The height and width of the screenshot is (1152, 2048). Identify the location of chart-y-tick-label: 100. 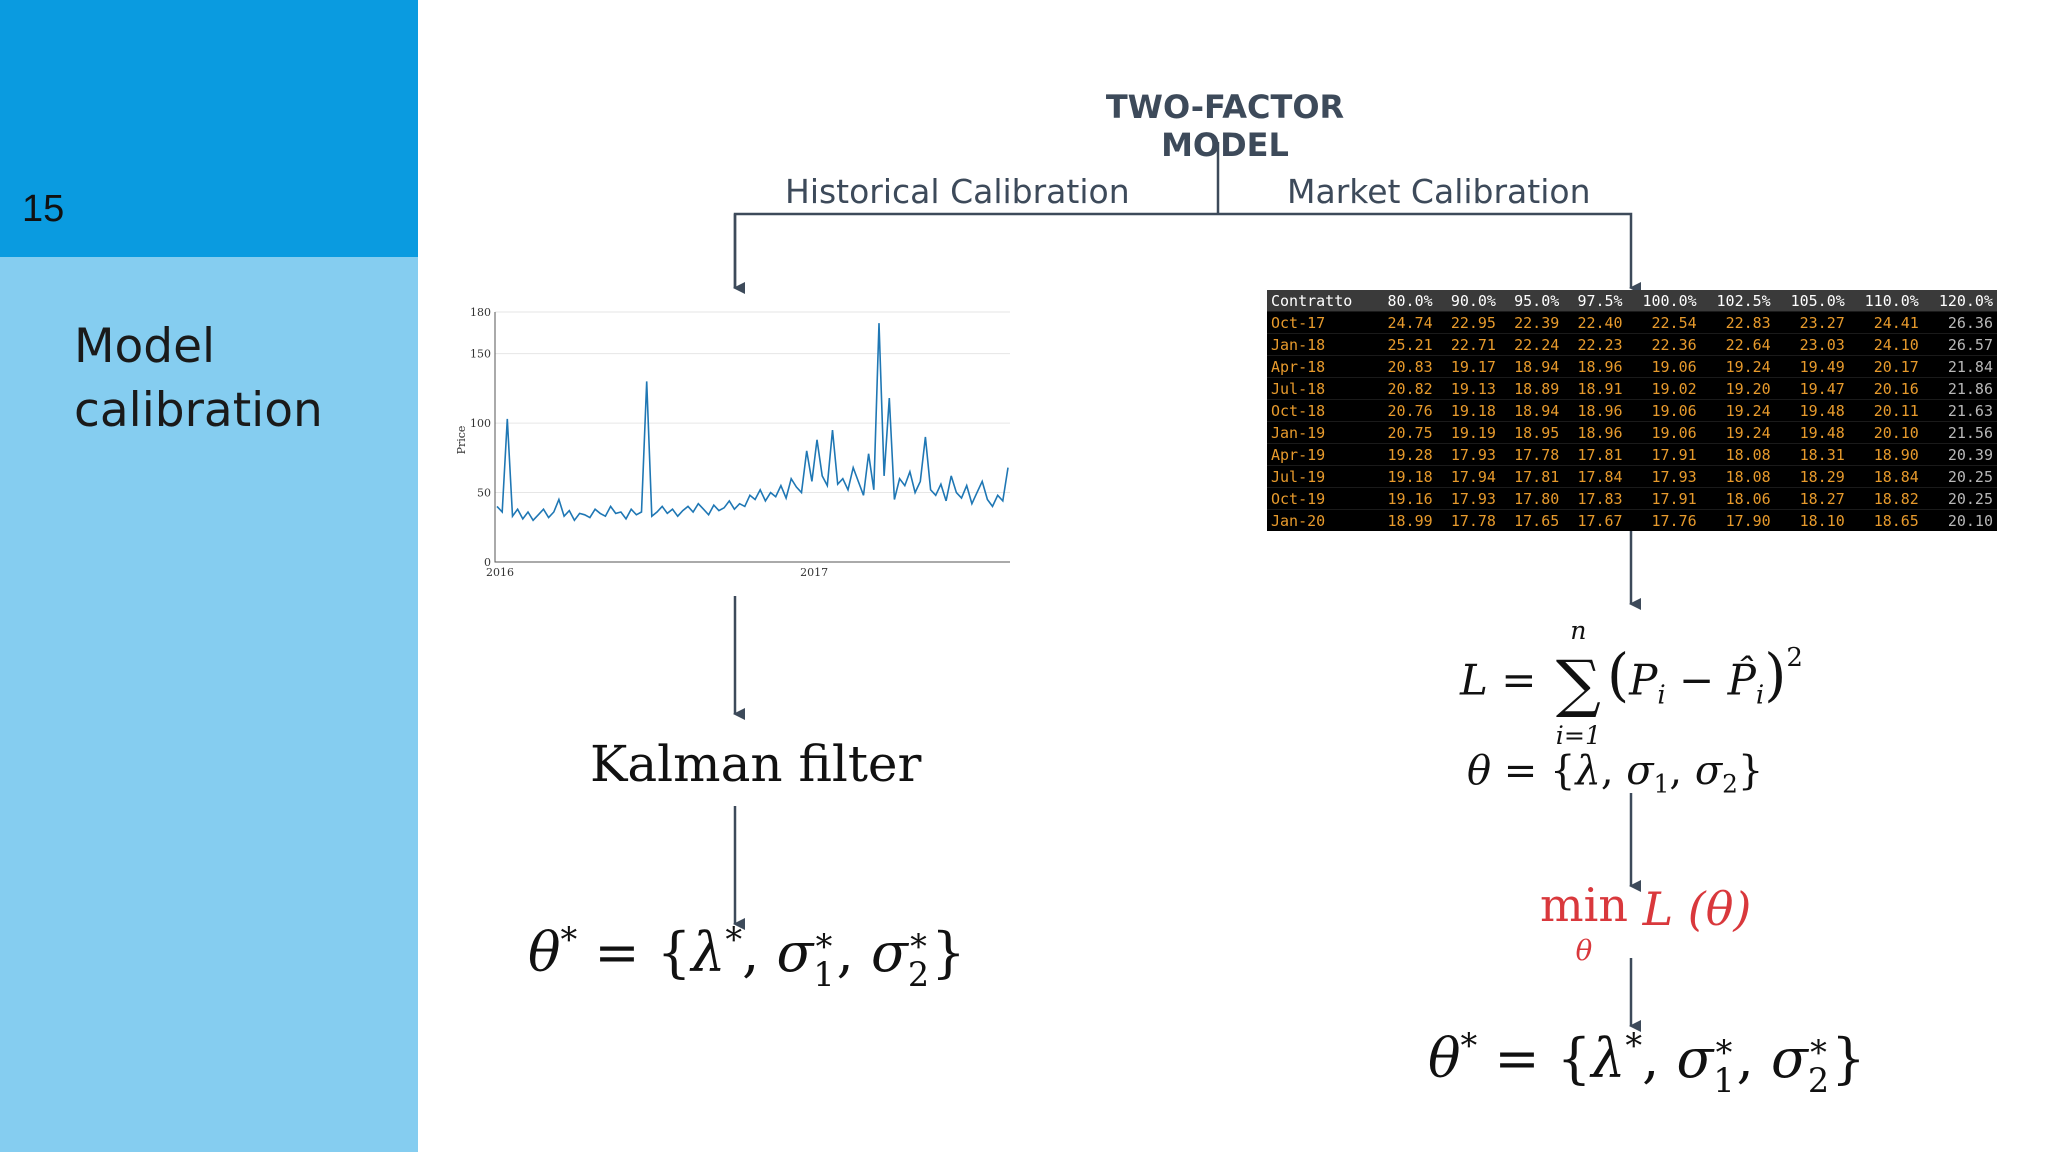
(480, 423).